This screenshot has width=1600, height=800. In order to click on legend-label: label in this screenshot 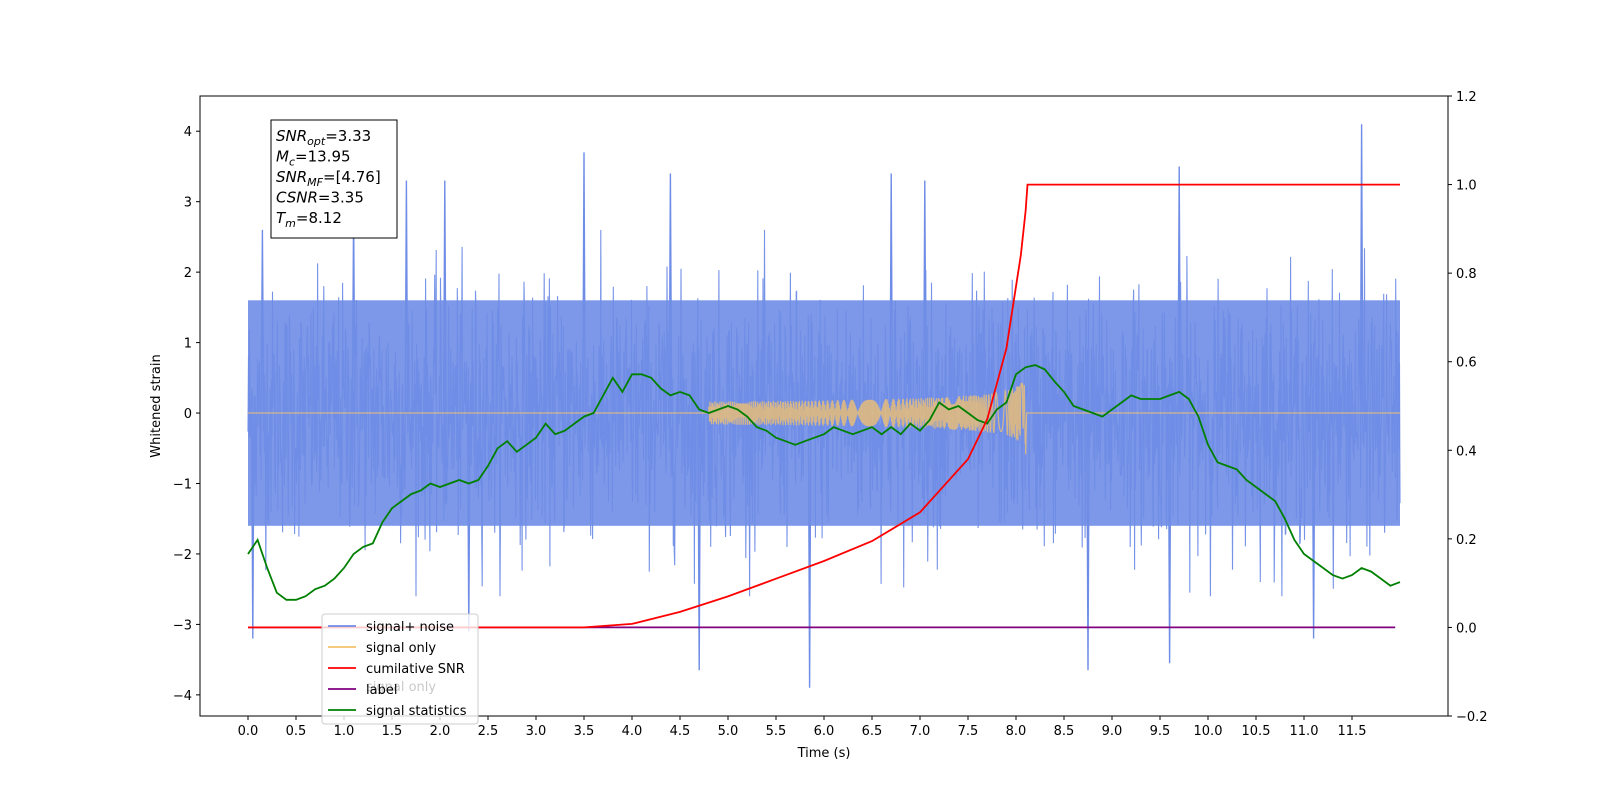, I will do `click(381, 690)`.